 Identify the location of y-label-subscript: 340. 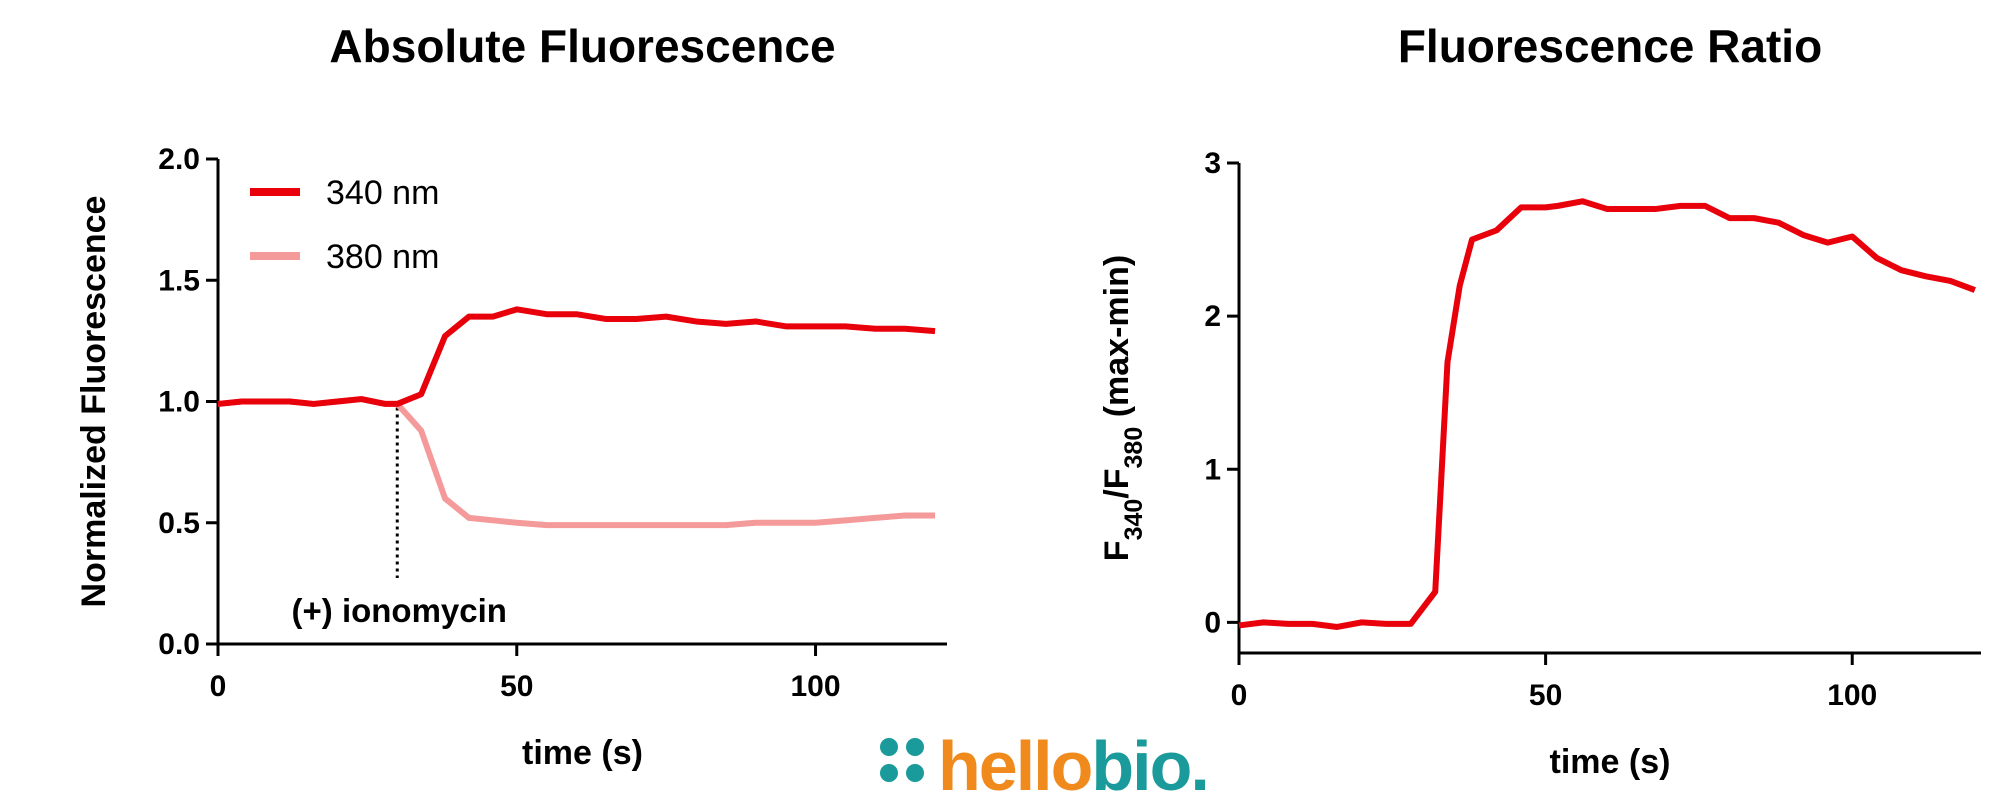
(1134, 520).